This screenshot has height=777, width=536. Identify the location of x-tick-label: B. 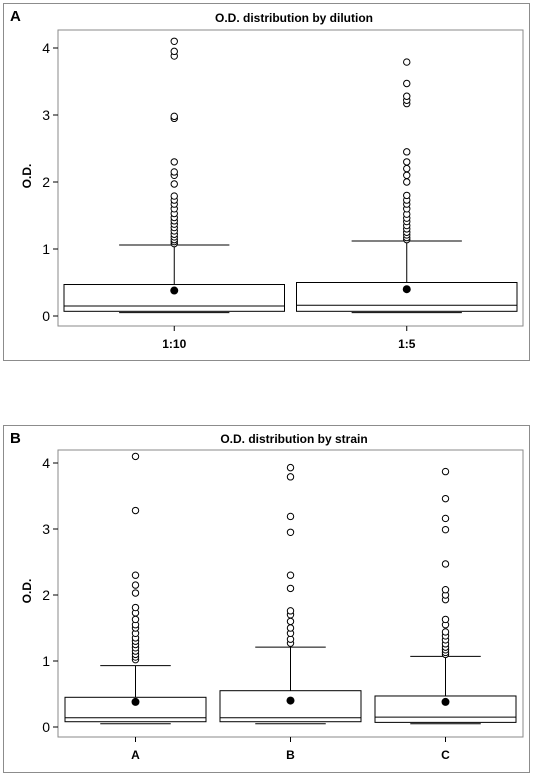
(290, 755).